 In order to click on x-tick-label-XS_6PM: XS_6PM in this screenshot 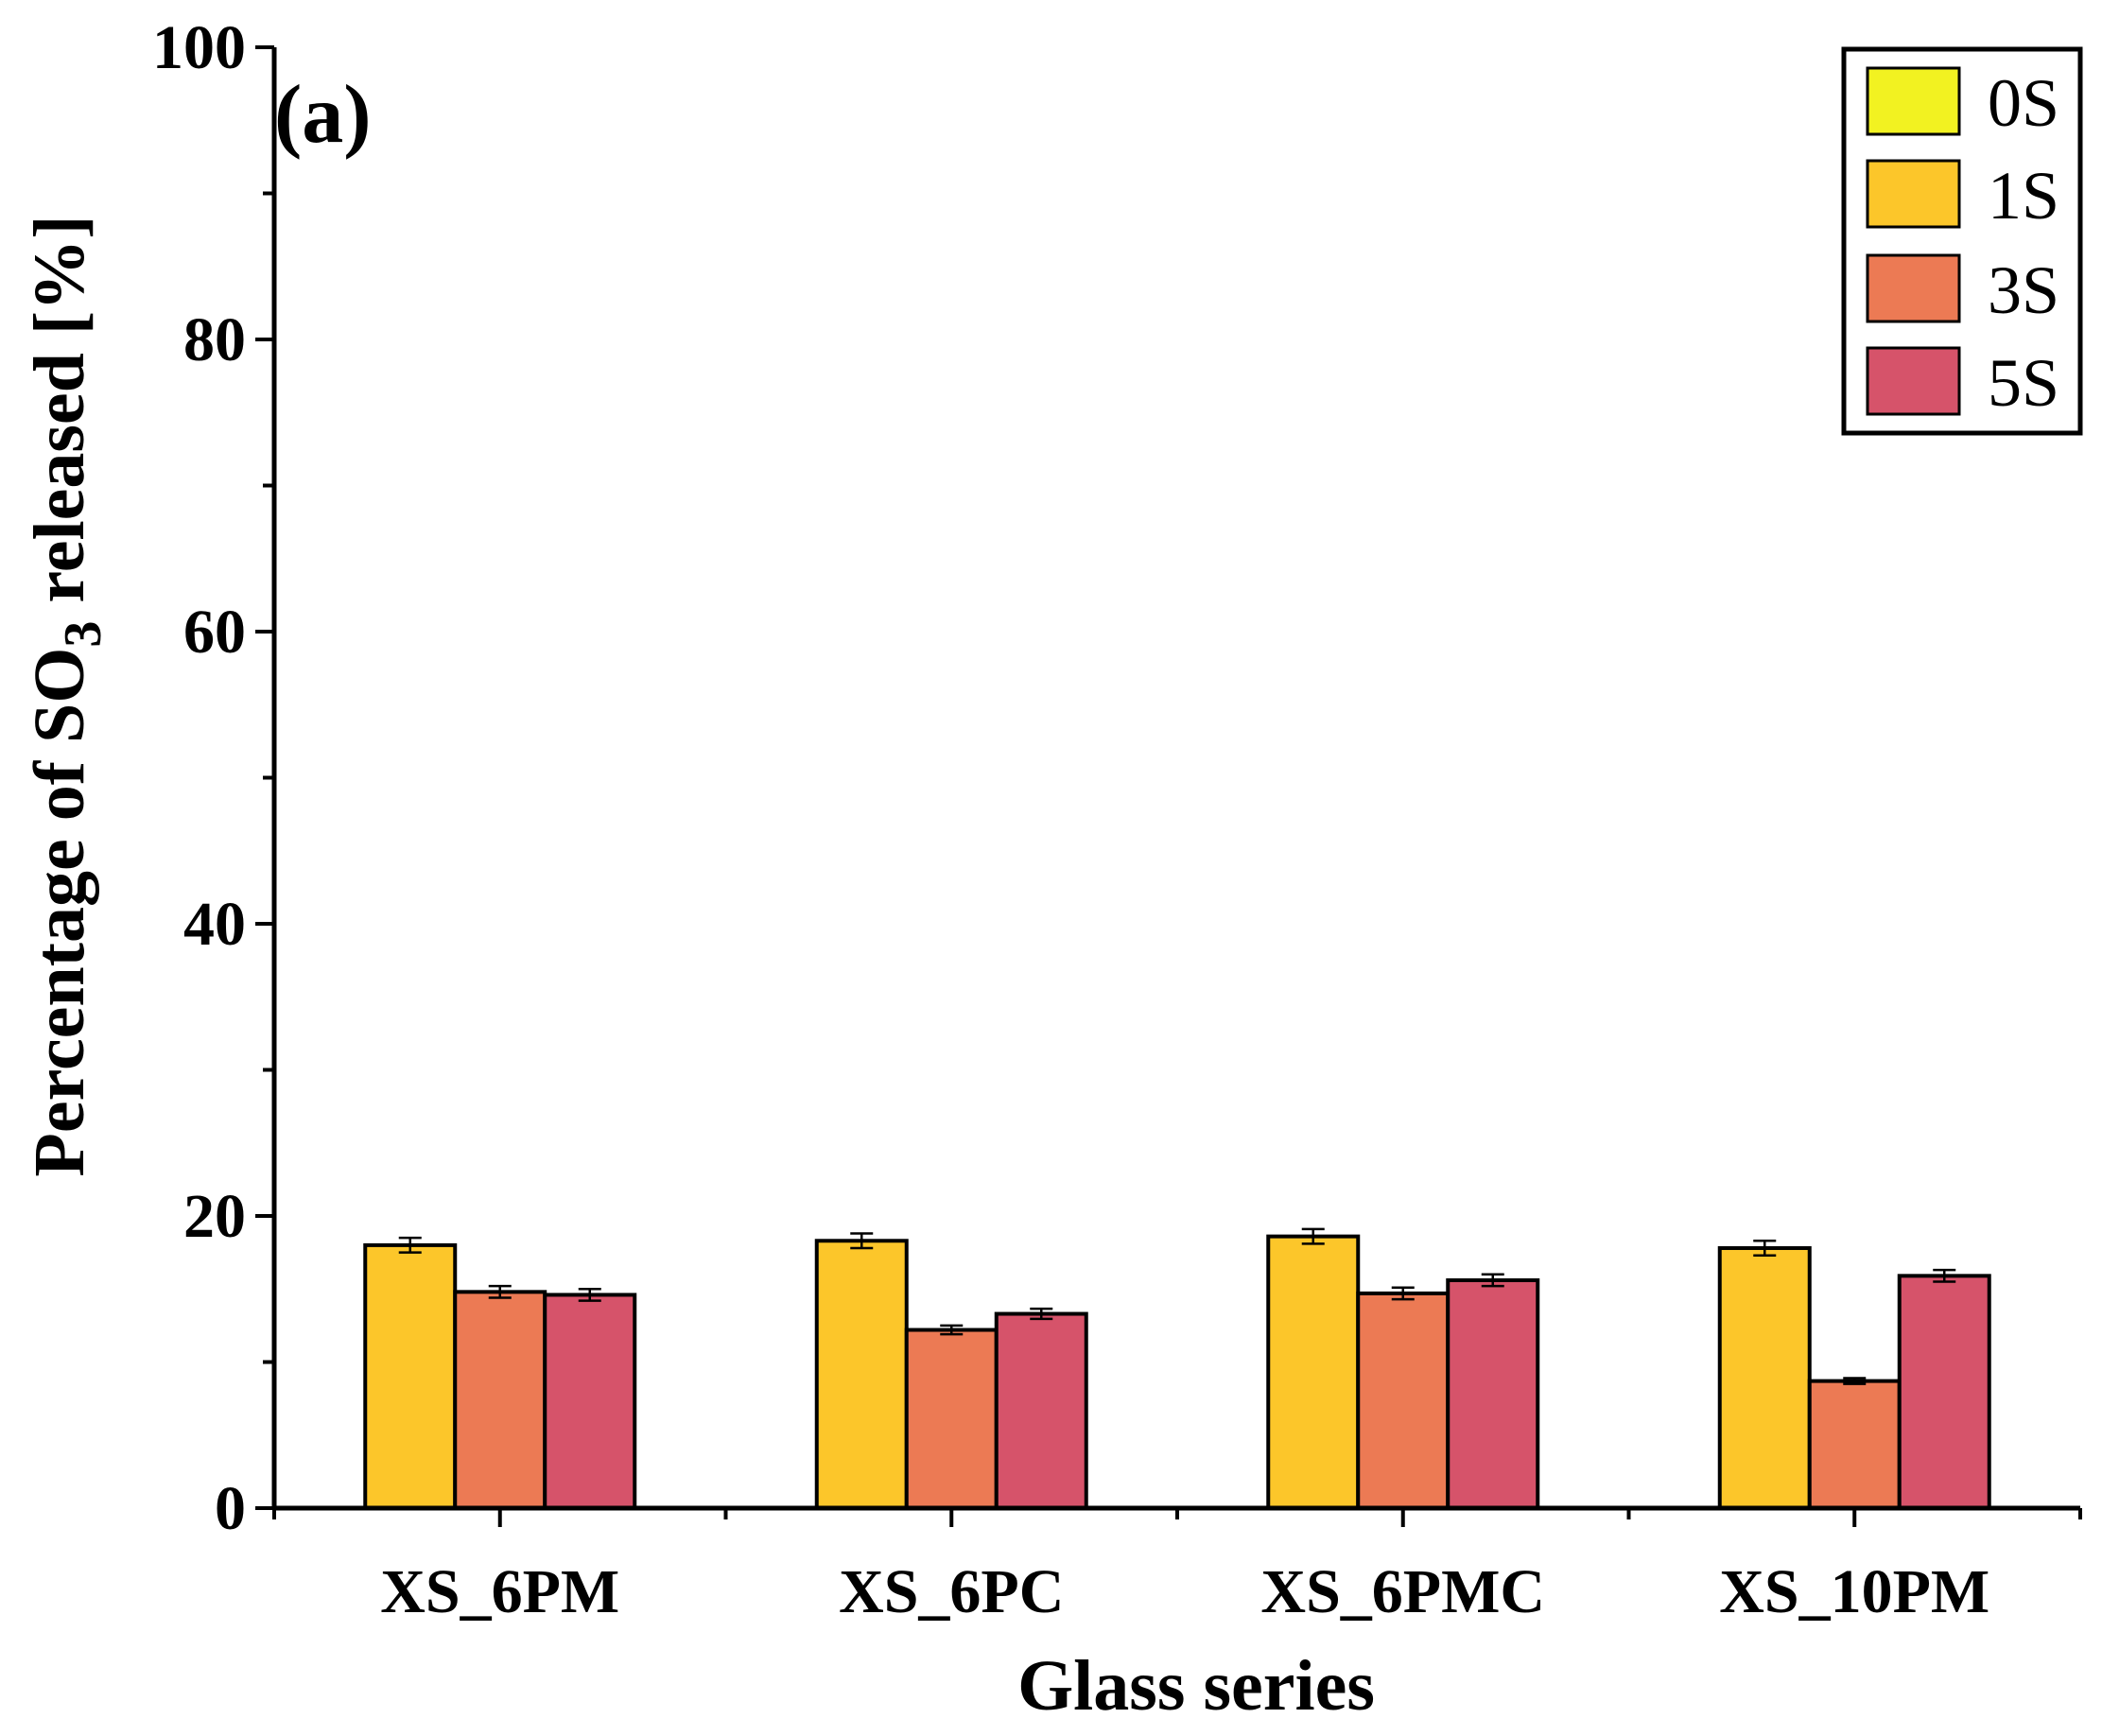, I will do `click(499, 1591)`.